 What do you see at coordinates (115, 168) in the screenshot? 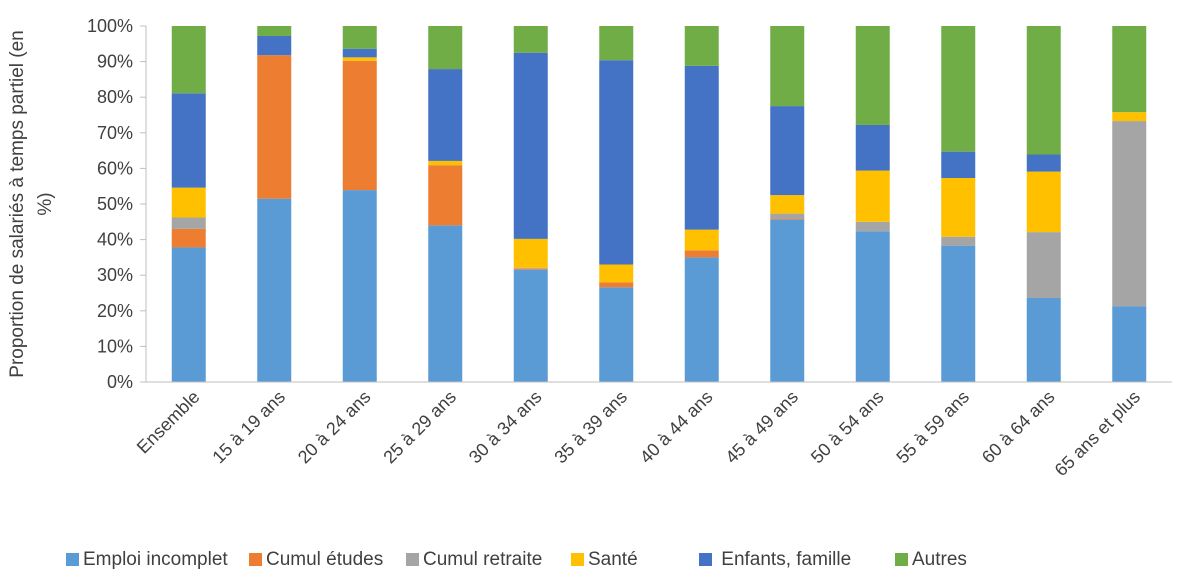
I see `y-tick-label: 60%` at bounding box center [115, 168].